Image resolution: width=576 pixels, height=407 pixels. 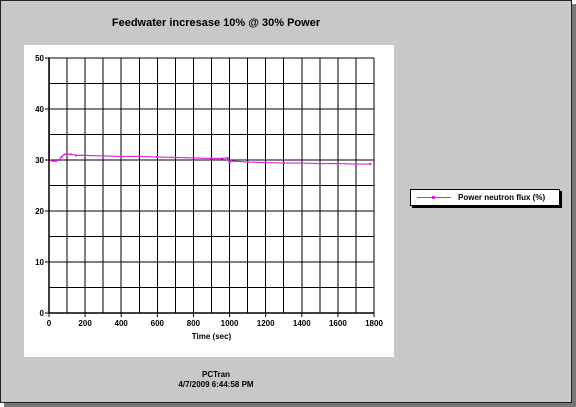 What do you see at coordinates (194, 323) in the screenshot?
I see `x-tick-label: 800` at bounding box center [194, 323].